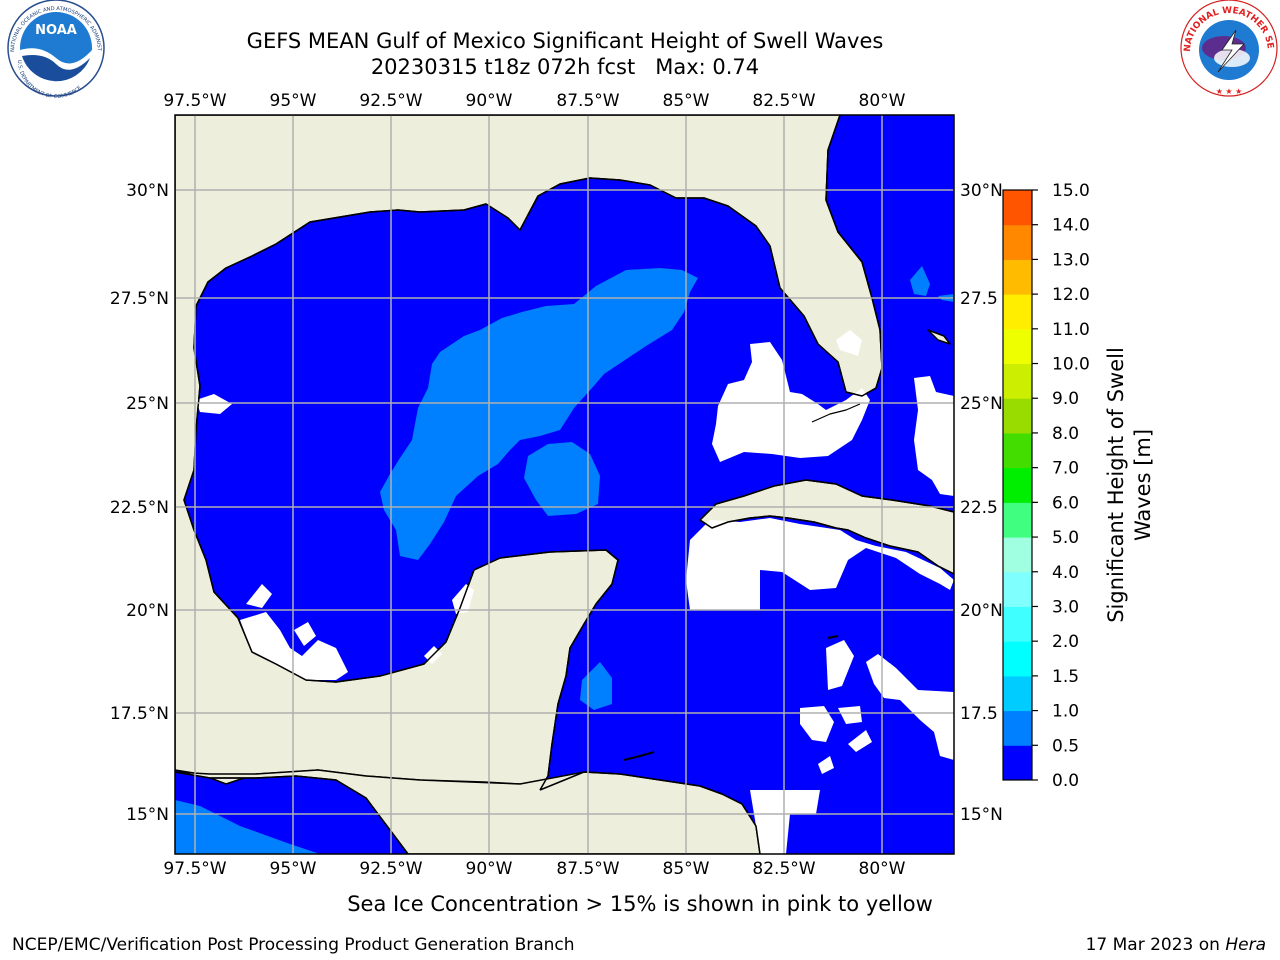 Image resolution: width=1280 pixels, height=960 pixels. I want to click on lon-label-top: 90°W, so click(489, 101).